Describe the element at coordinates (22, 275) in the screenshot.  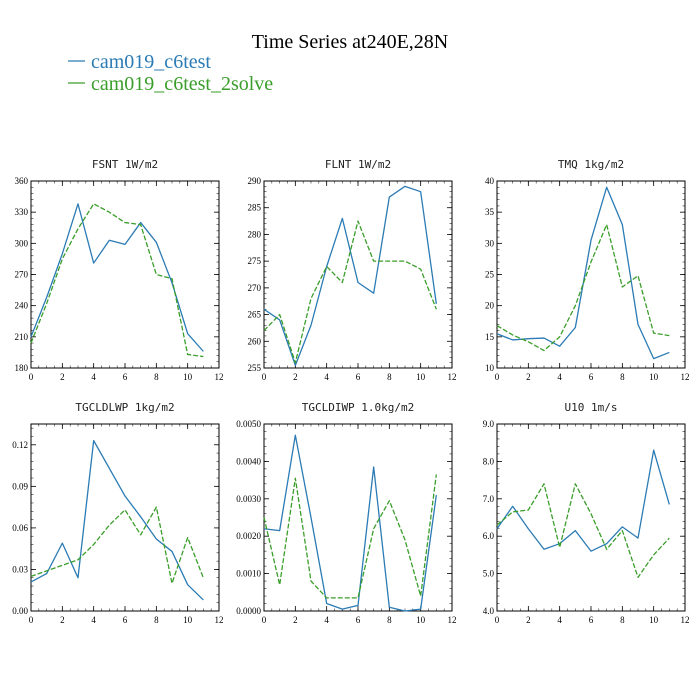
I see `y-tick-label: 270` at that location.